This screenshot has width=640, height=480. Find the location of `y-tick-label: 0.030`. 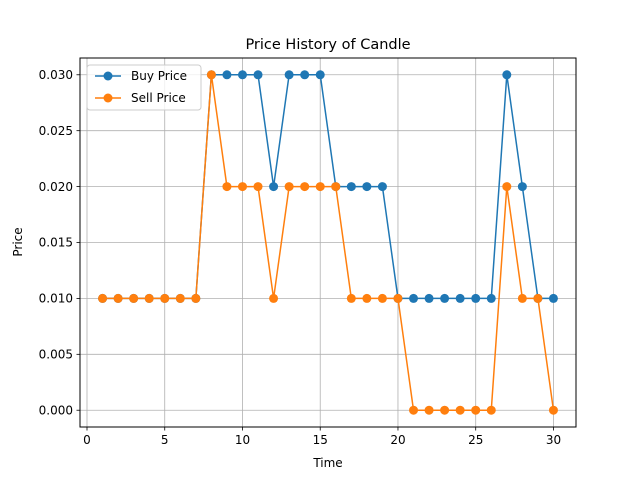

y-tick-label: 0.030 is located at coordinates (56, 75).